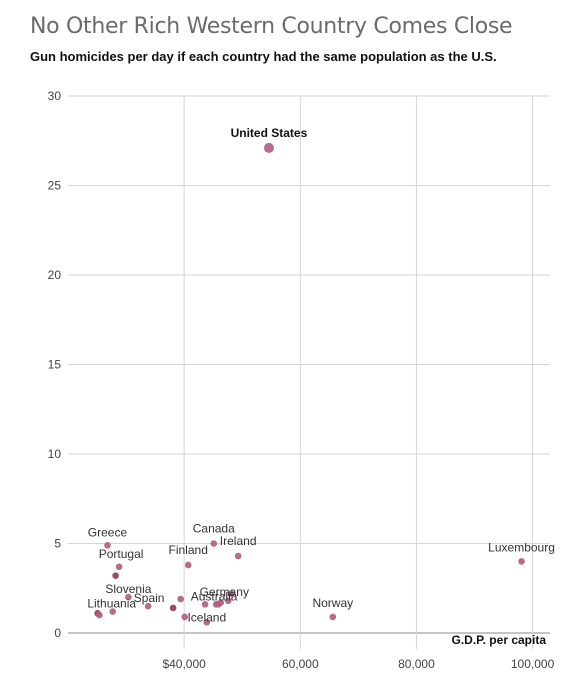 The image size is (585, 685). What do you see at coordinates (228, 601) in the screenshot?
I see `data-point-germany` at bounding box center [228, 601].